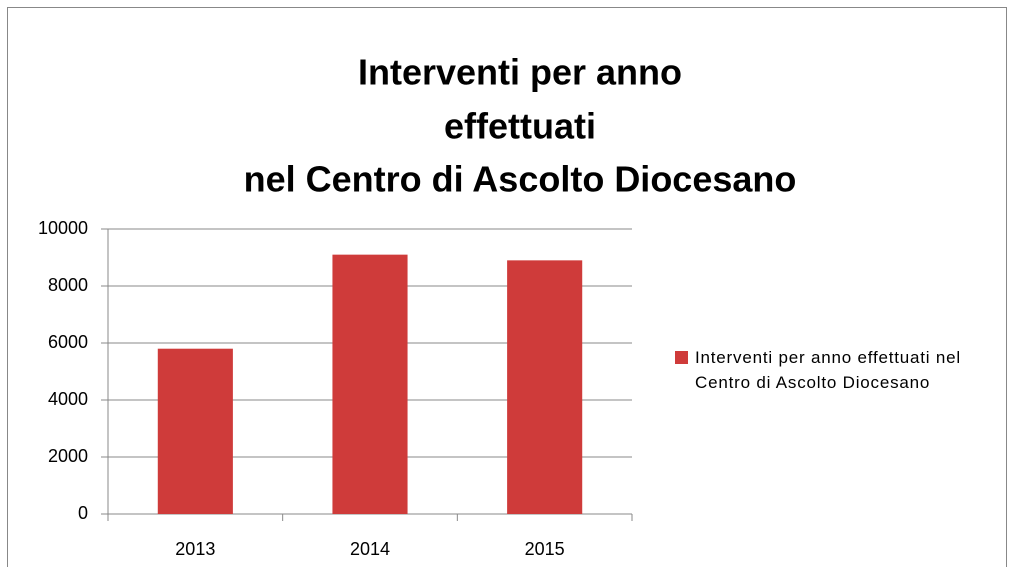 The height and width of the screenshot is (567, 1009). What do you see at coordinates (545, 549) in the screenshot?
I see `x-tick-label: 2015` at bounding box center [545, 549].